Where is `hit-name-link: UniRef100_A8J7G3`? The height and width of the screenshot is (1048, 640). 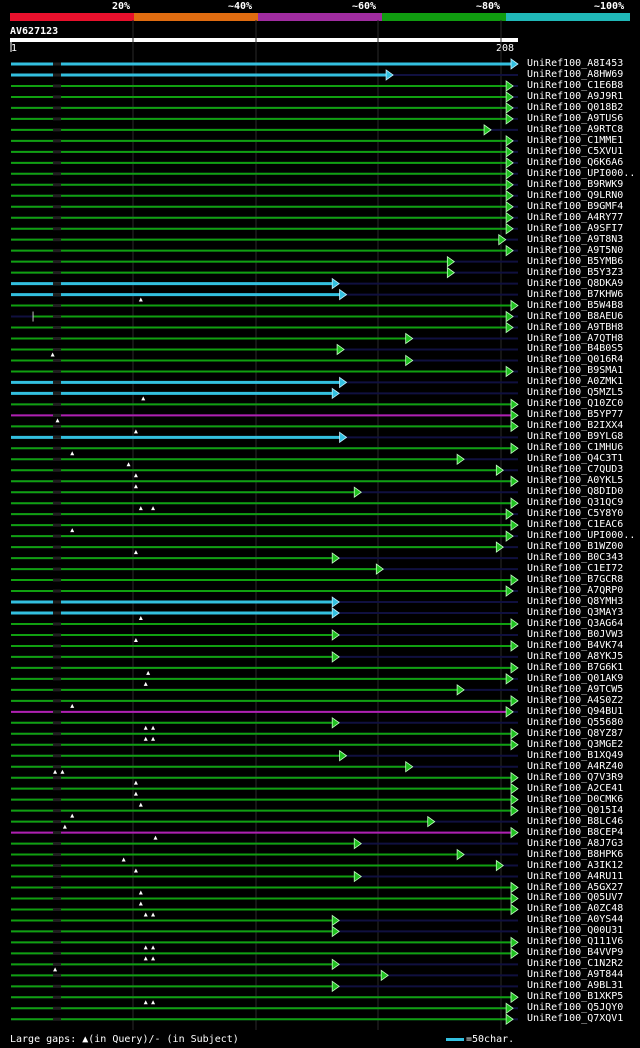 hit-name-link: UniRef100_A8J7G3 is located at coordinates (575, 843).